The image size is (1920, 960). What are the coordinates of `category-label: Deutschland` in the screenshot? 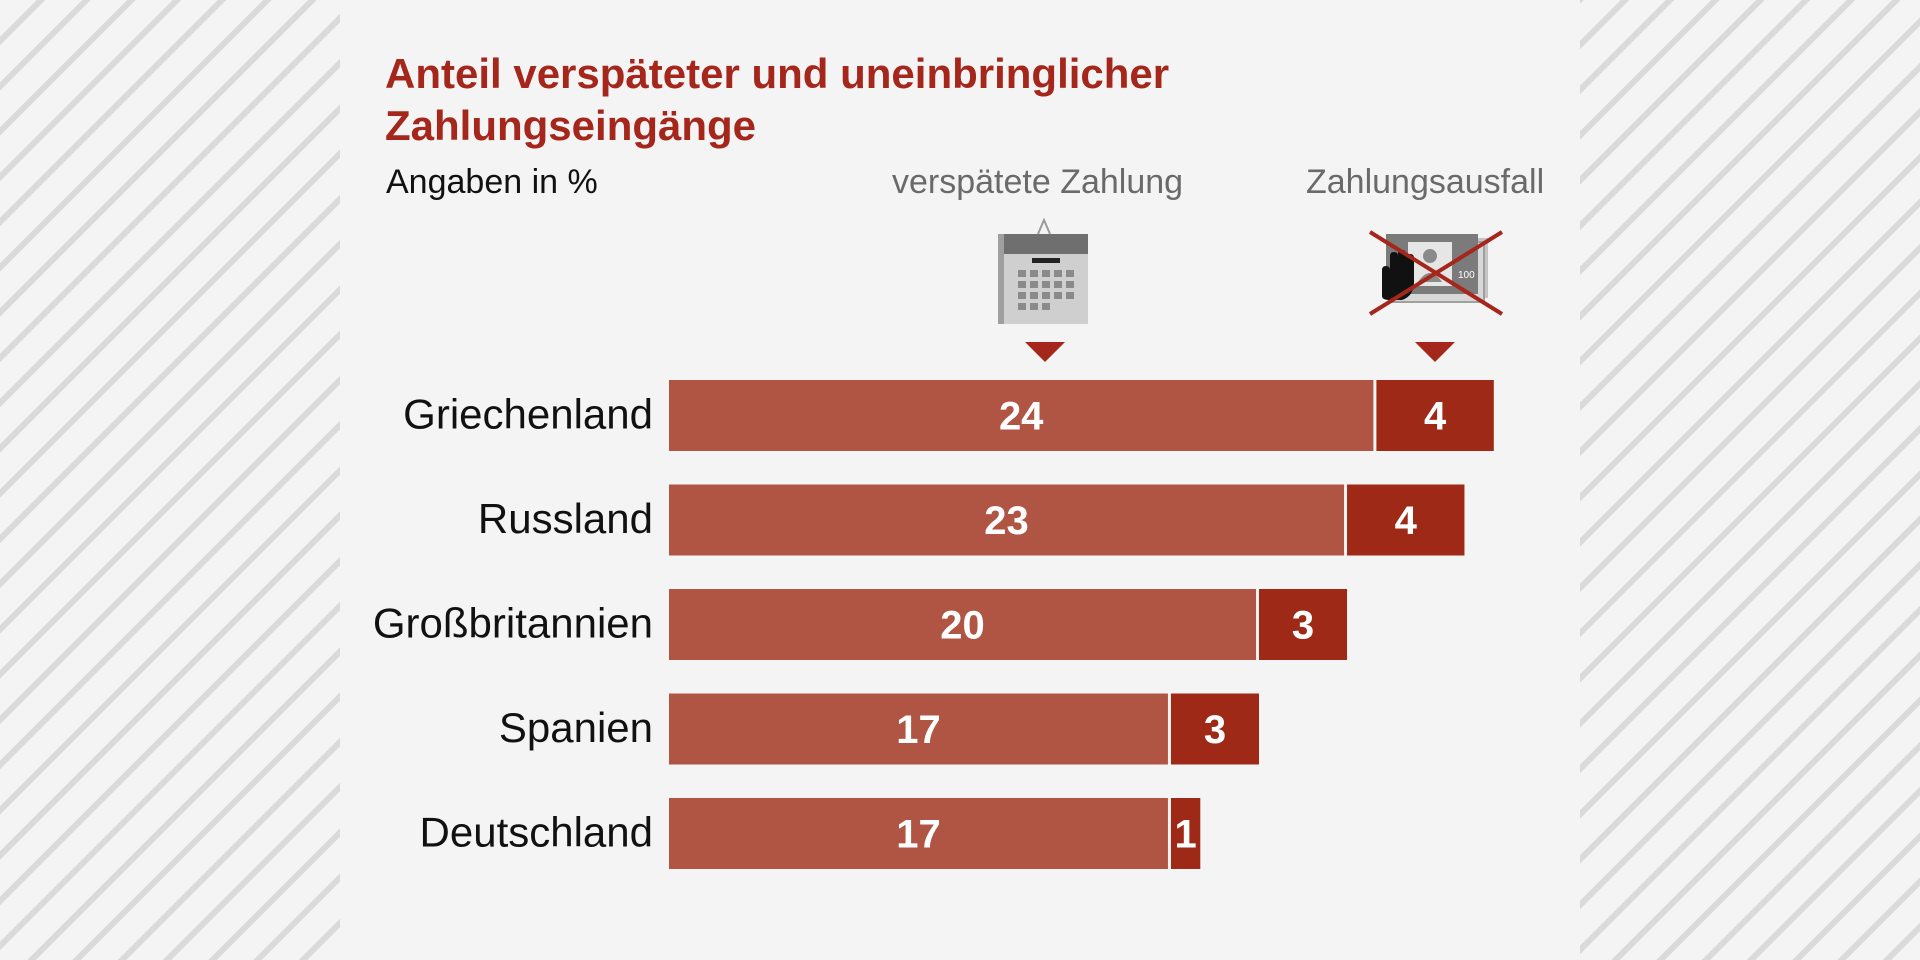 It's located at (536, 832).